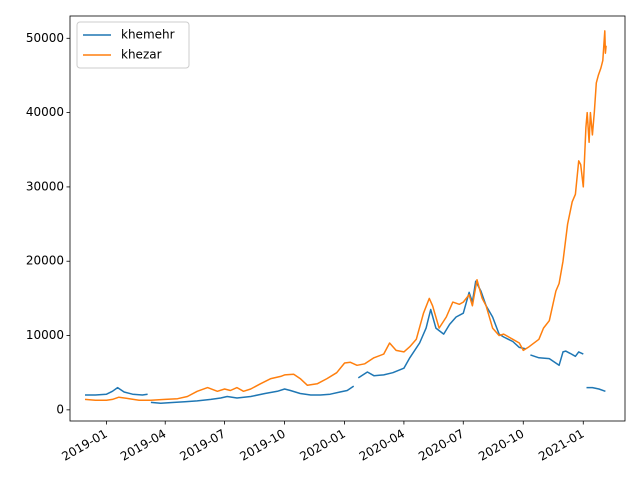 The image size is (640, 480). I want to click on y-tick-label: 30000, so click(45, 186).